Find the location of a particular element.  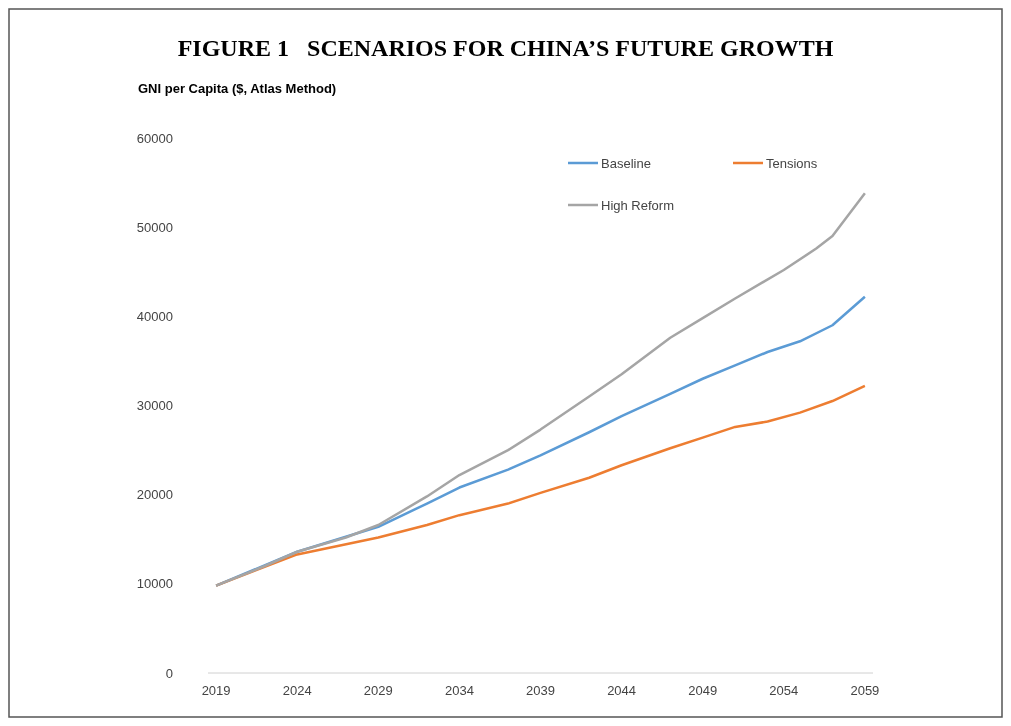

x-tick-label: 2019 is located at coordinates (216, 690).